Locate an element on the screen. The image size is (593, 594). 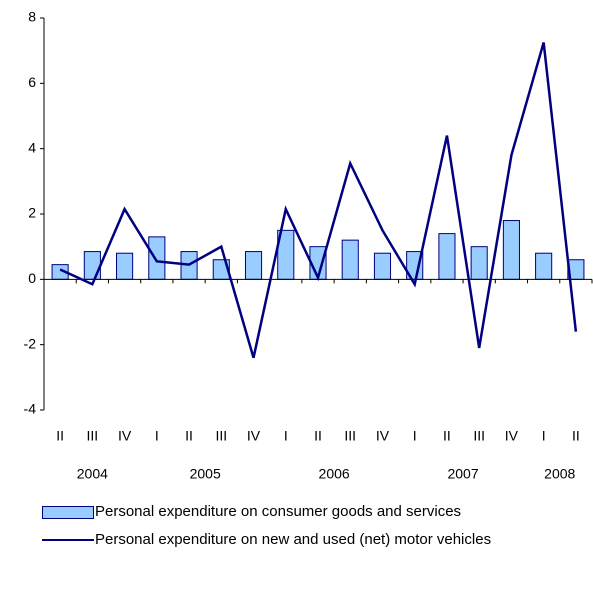
year-label: 2006 is located at coordinates (334, 474).